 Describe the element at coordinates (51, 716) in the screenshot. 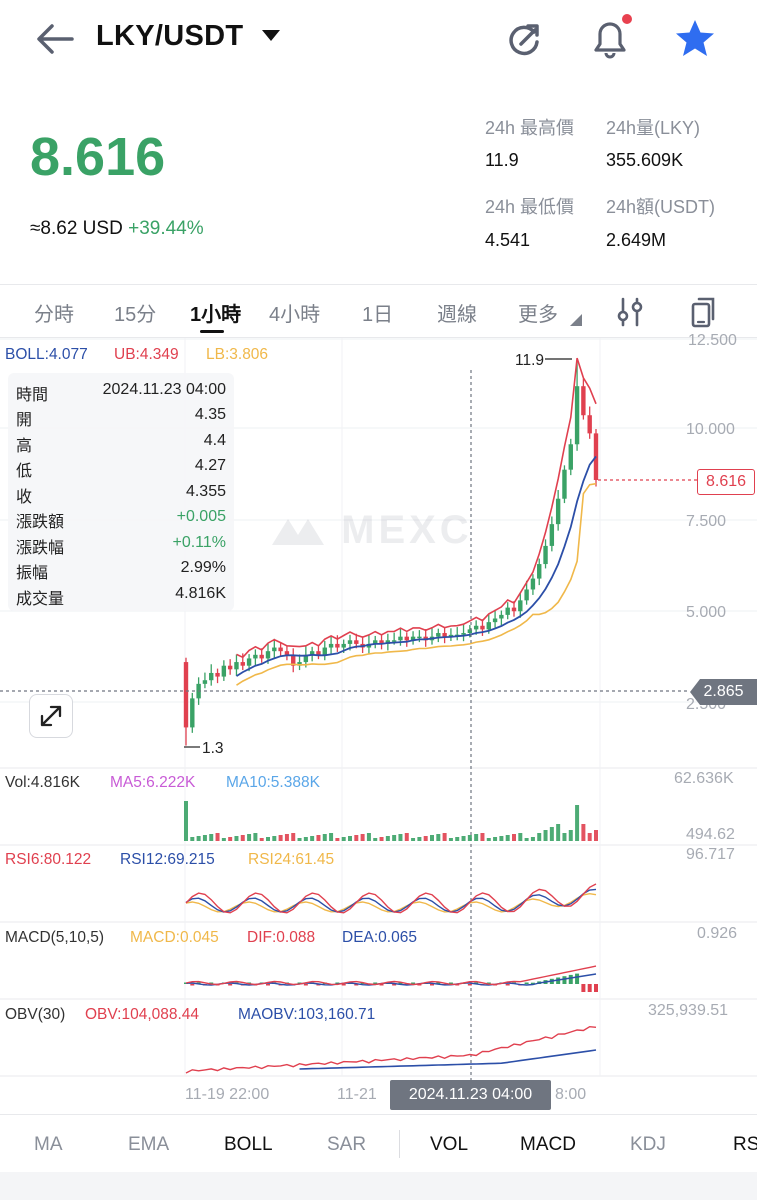

I see `expand-chart-button` at that location.